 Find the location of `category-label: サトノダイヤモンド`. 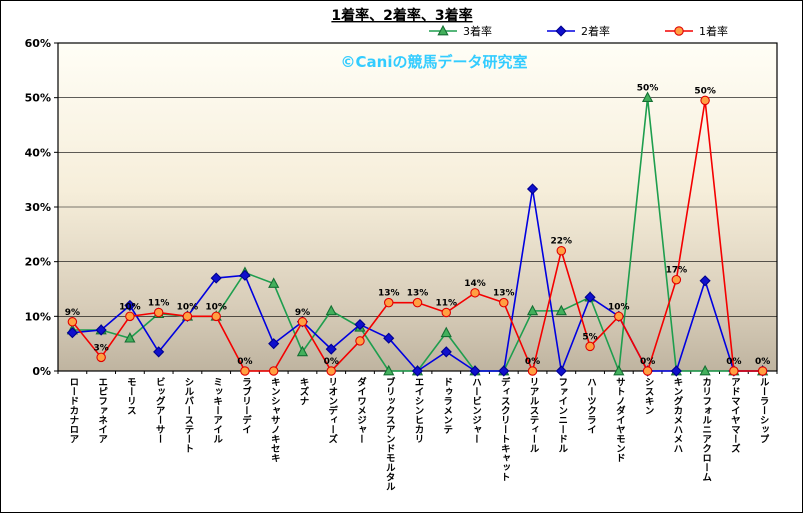

category-label: サトノダイヤモンド is located at coordinates (619, 420).